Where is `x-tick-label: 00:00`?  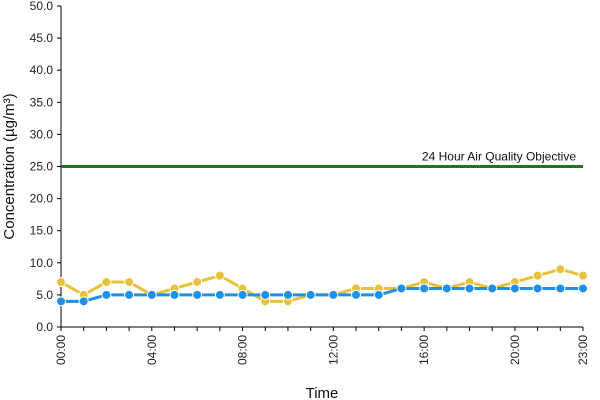 x-tick-label: 00:00 is located at coordinates (61, 350).